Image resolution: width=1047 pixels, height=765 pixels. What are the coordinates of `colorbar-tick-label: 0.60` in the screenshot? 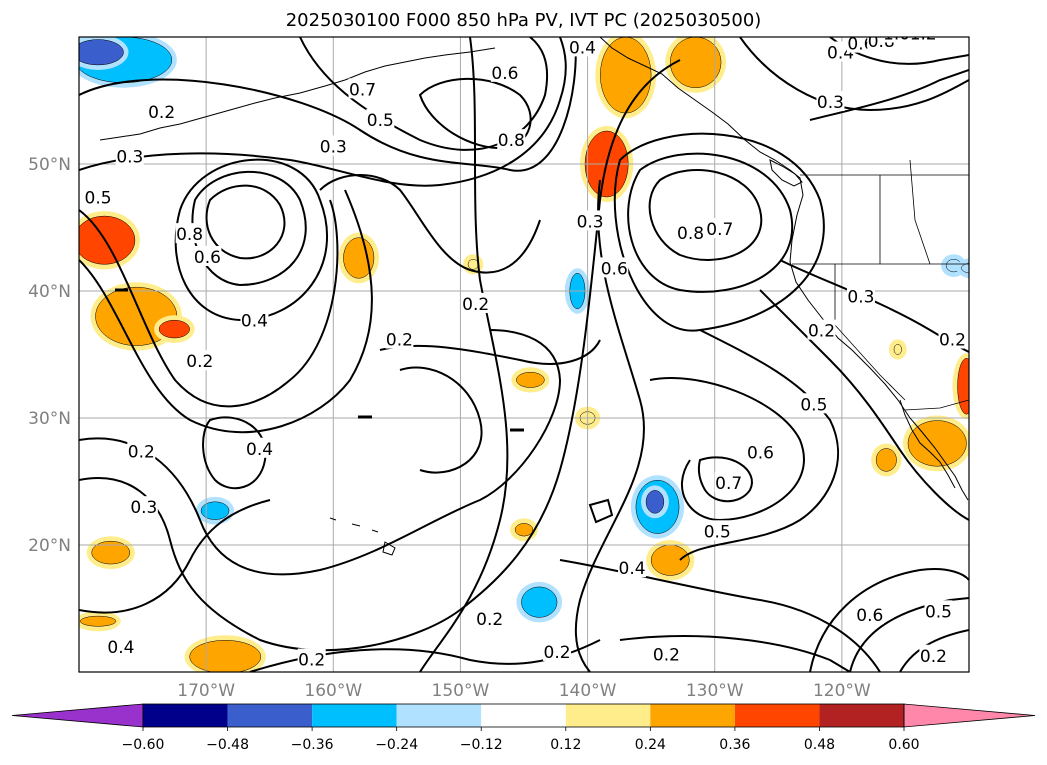 It's located at (903, 745).